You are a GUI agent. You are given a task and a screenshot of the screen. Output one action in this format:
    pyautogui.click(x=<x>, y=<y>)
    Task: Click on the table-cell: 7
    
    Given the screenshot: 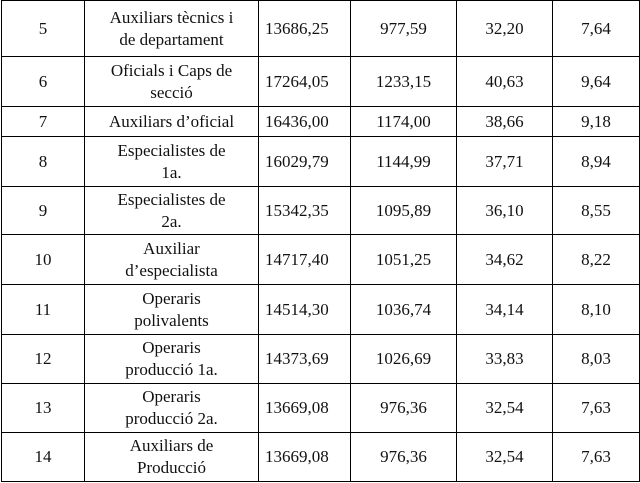 What is the action you would take?
    pyautogui.click(x=43, y=121)
    